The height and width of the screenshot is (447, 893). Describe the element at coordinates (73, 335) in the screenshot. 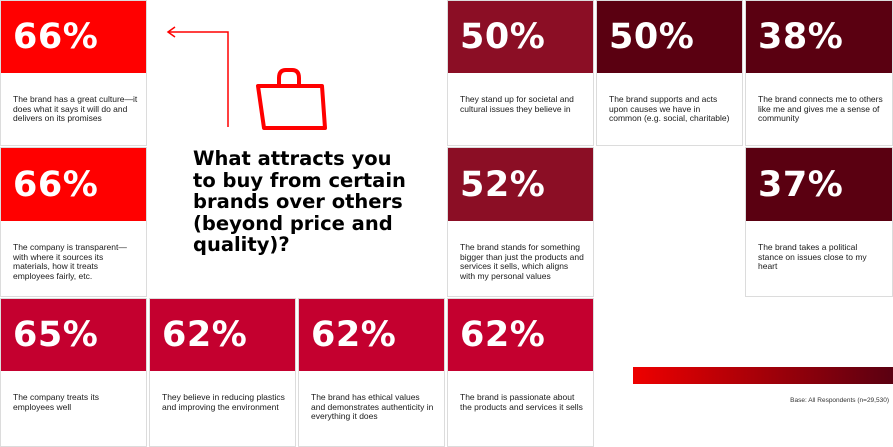

I see `stat-value: 65%` at that location.